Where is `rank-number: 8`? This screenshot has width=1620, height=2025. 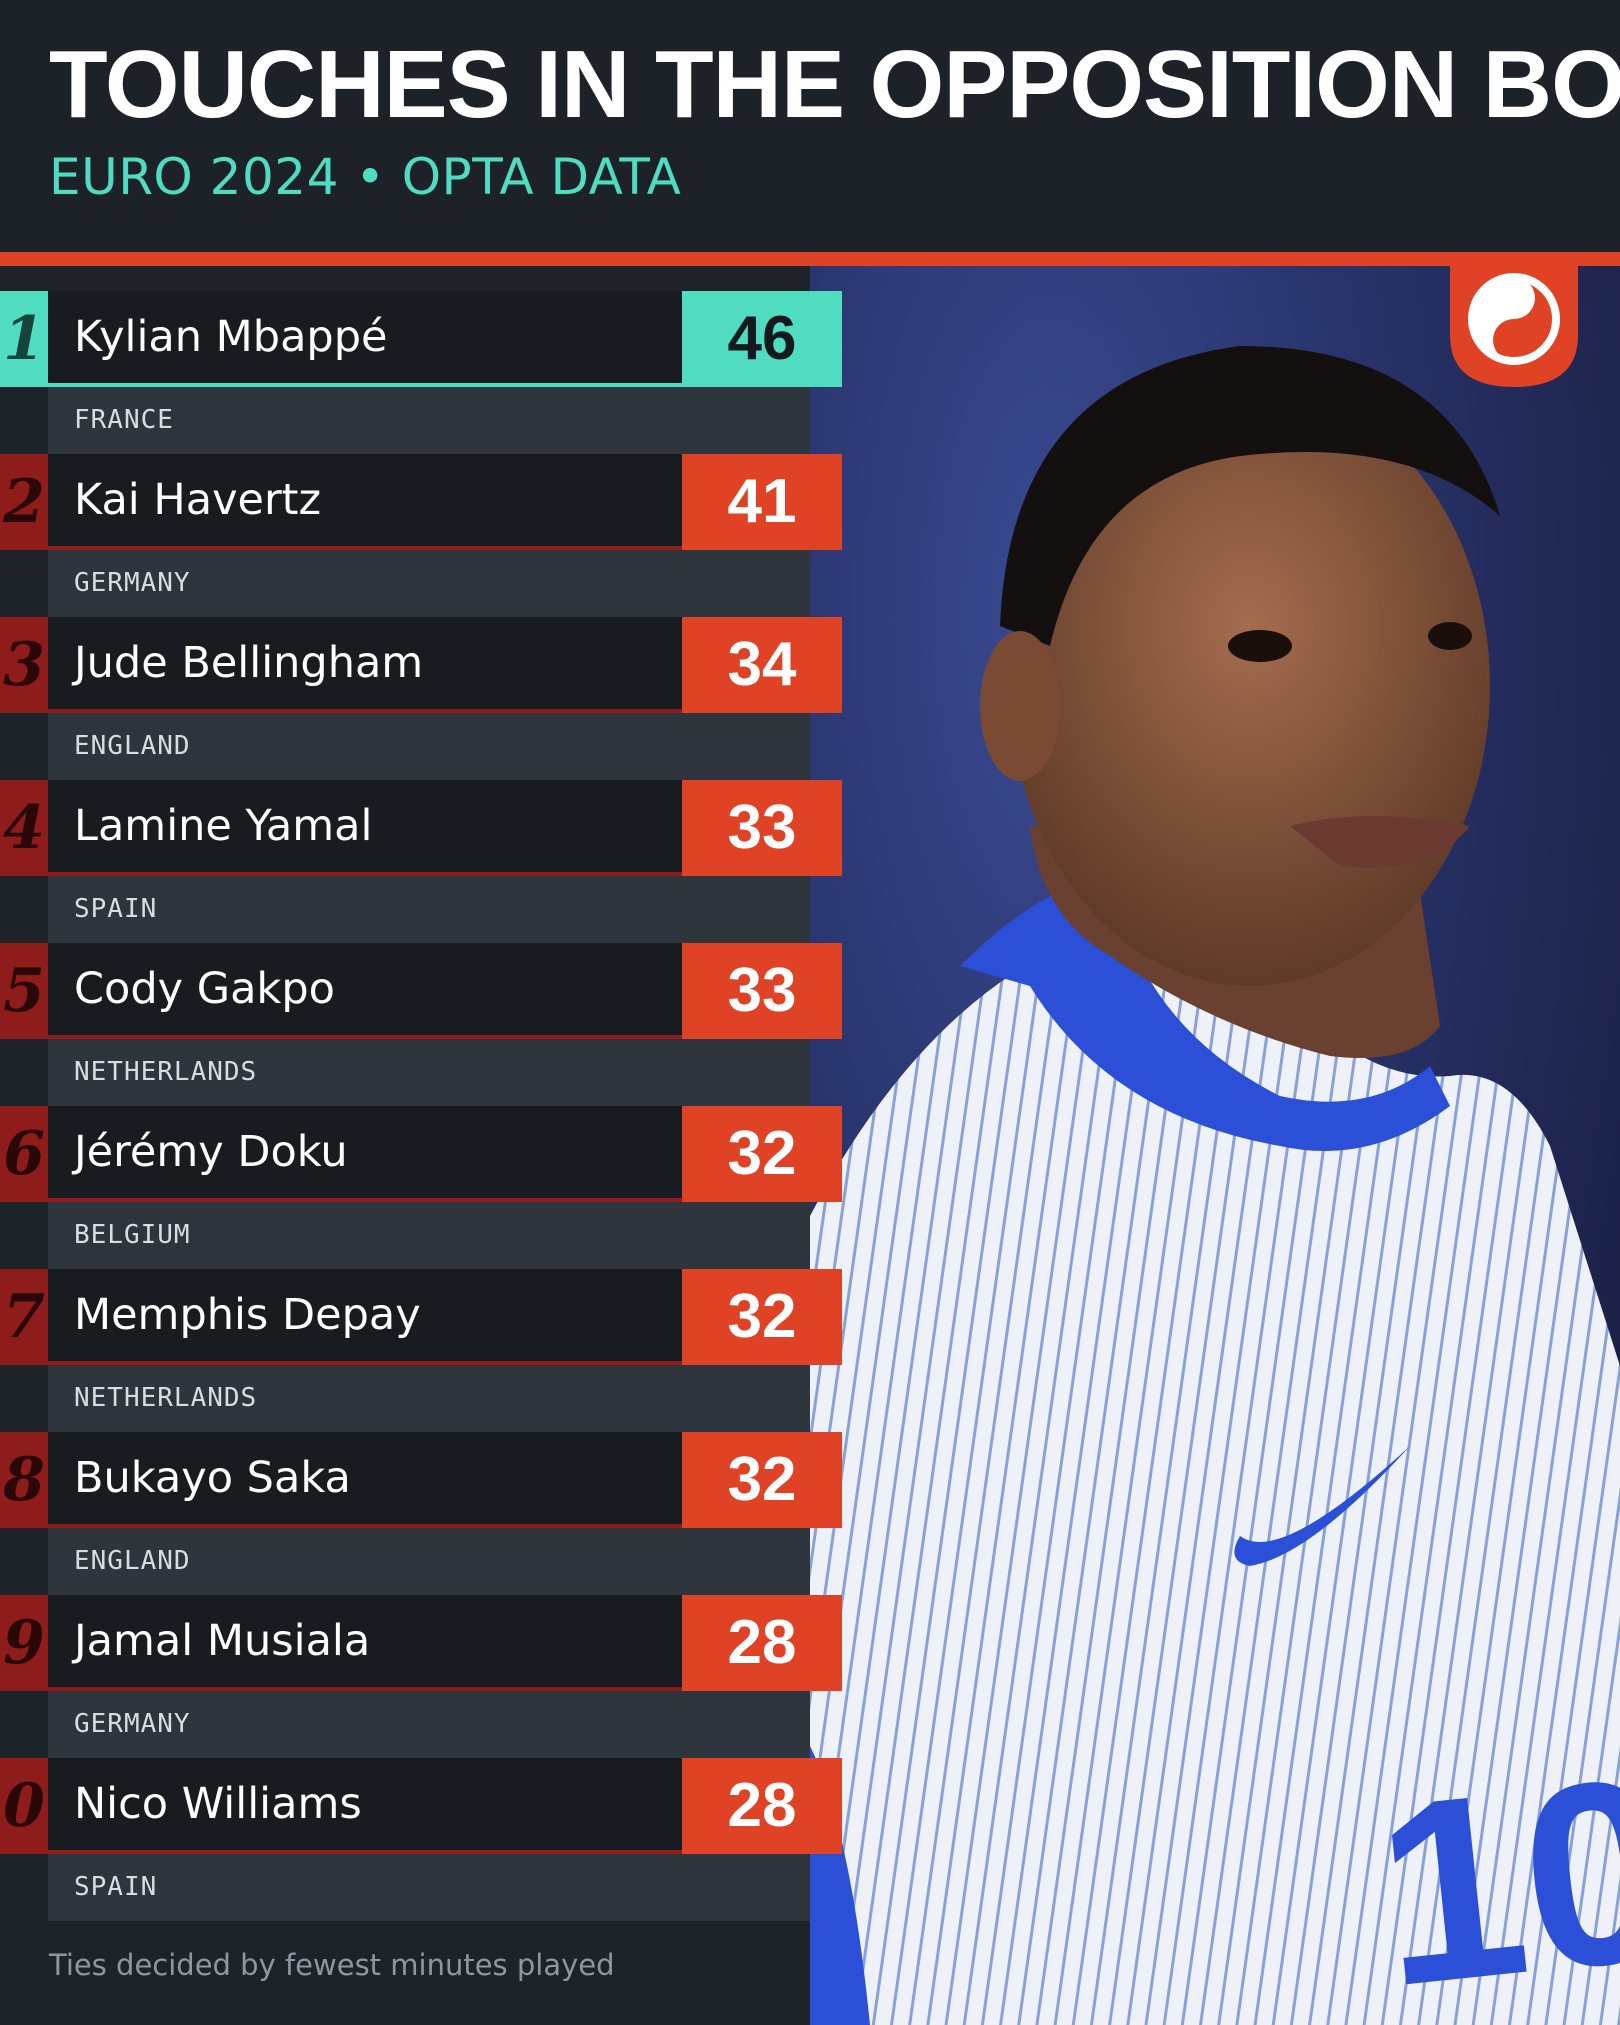 rank-number: 8 is located at coordinates (24, 1480).